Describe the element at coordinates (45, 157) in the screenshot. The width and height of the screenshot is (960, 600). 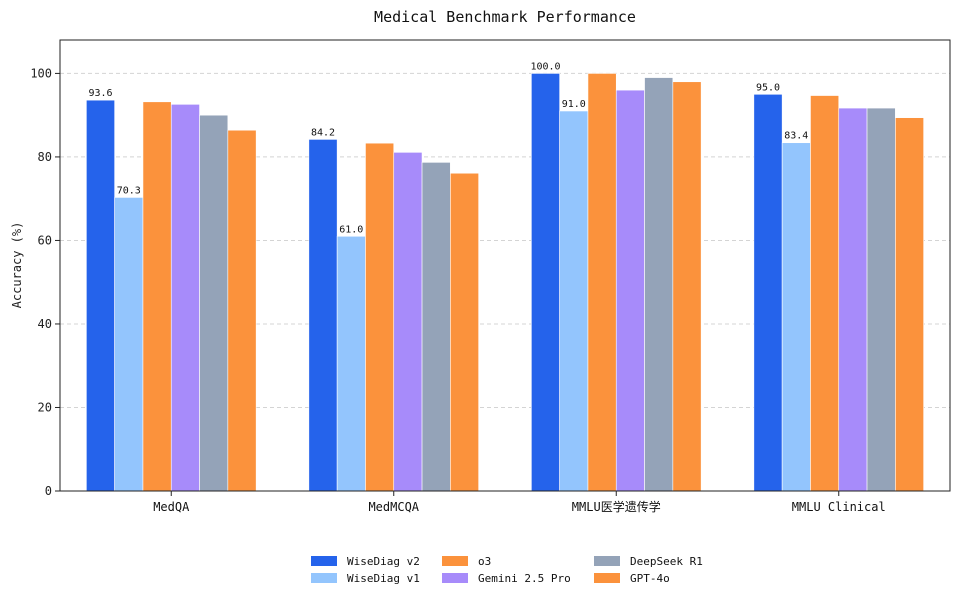
I see `y-tick-label: 80` at that location.